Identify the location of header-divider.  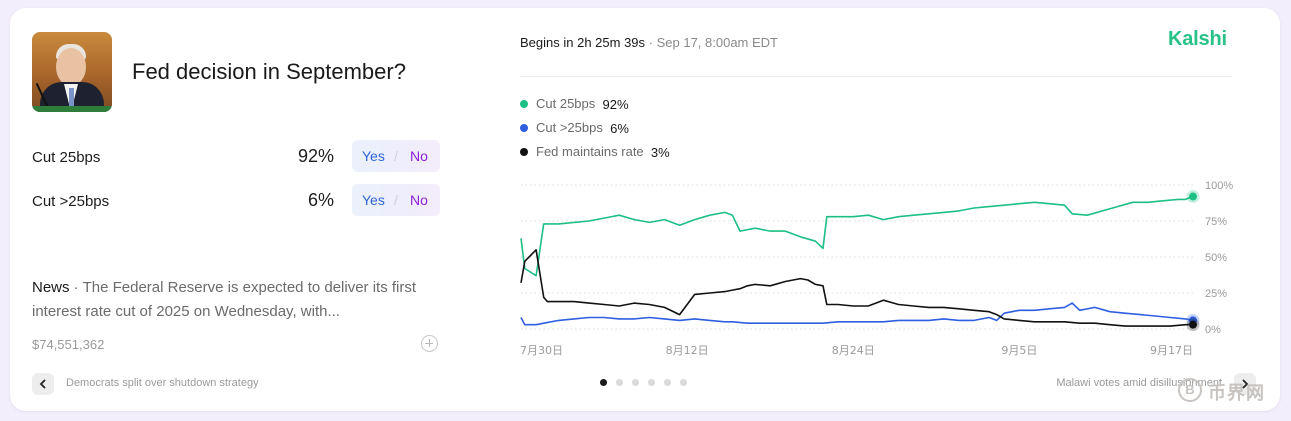
(876, 76).